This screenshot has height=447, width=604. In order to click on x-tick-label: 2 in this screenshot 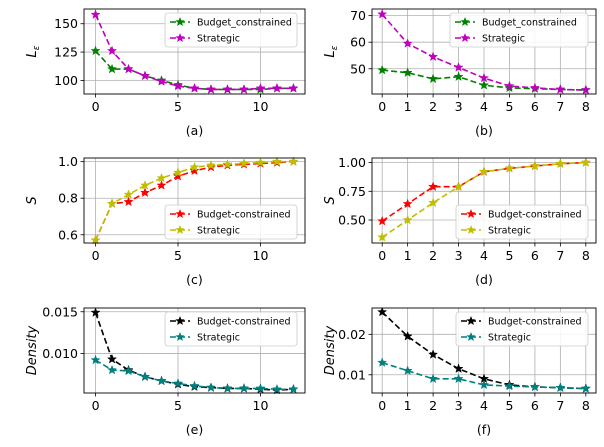, I will do `click(433, 106)`.